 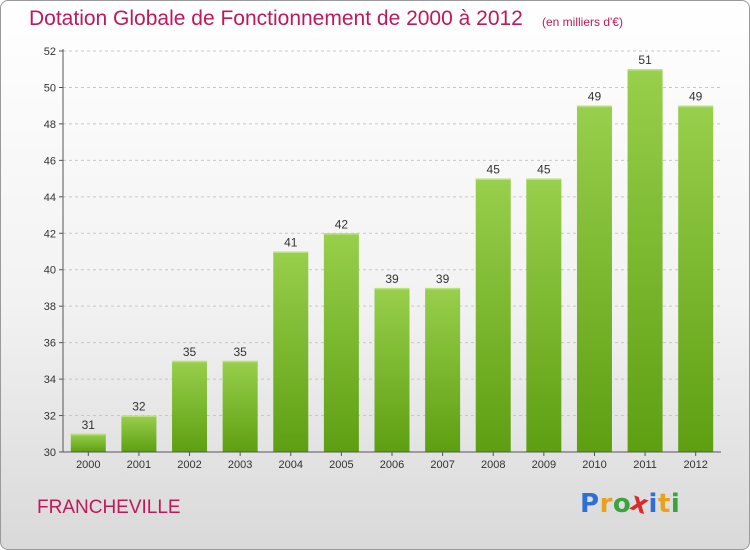 What do you see at coordinates (240, 406) in the screenshot?
I see `bar-2003` at bounding box center [240, 406].